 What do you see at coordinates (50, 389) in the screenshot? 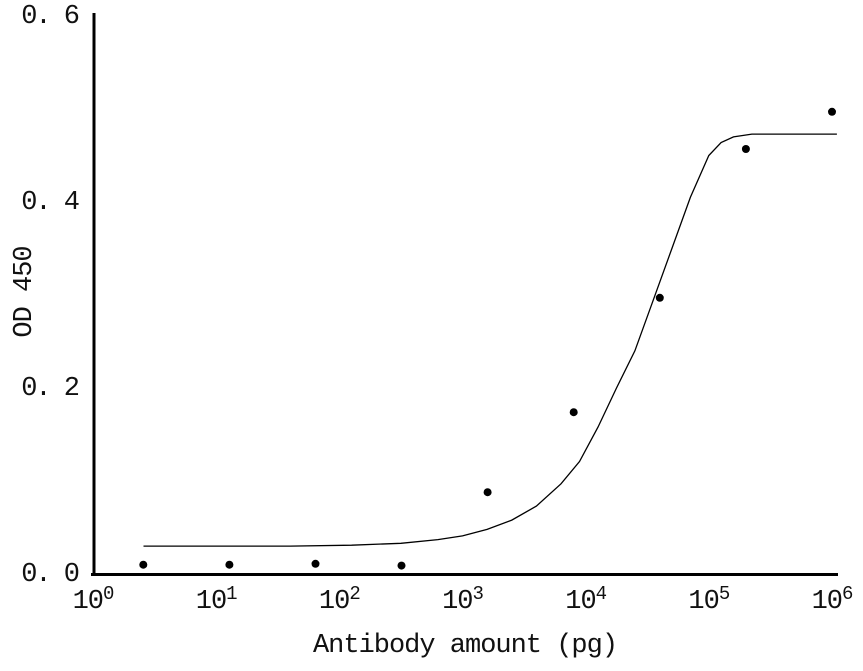
I see `y-tick-label: 0. 2` at bounding box center [50, 389].